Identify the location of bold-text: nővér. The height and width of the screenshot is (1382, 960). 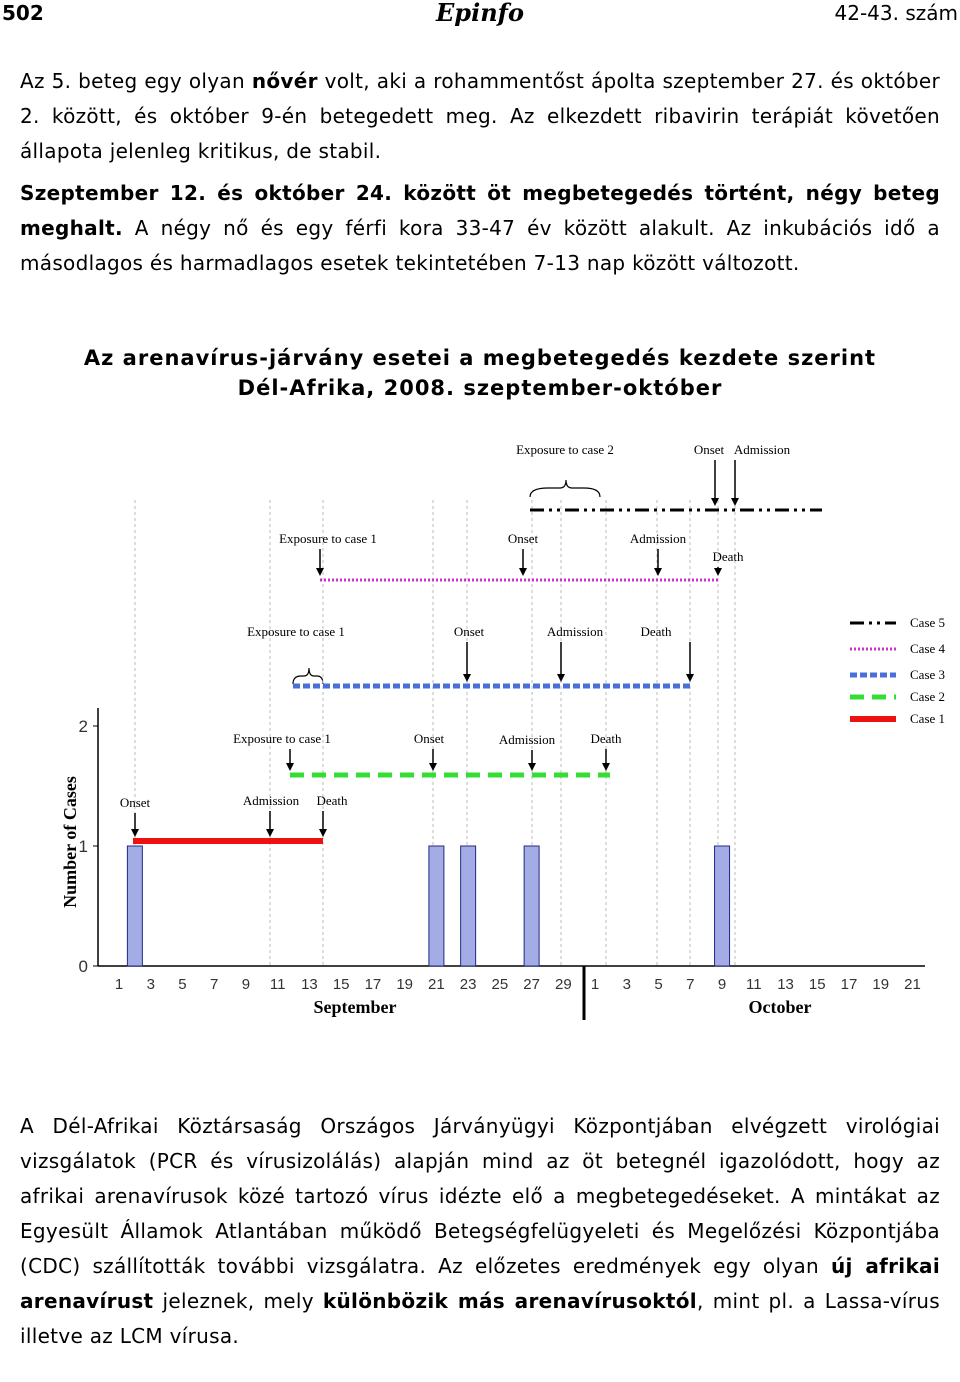
(284, 81).